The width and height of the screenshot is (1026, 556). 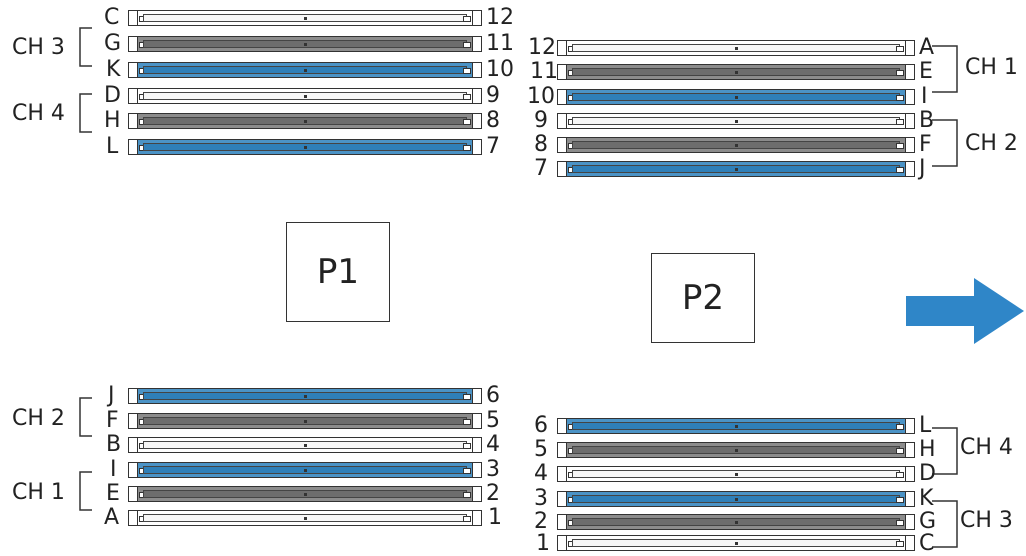 I want to click on processor-p2: P2, so click(x=703, y=298).